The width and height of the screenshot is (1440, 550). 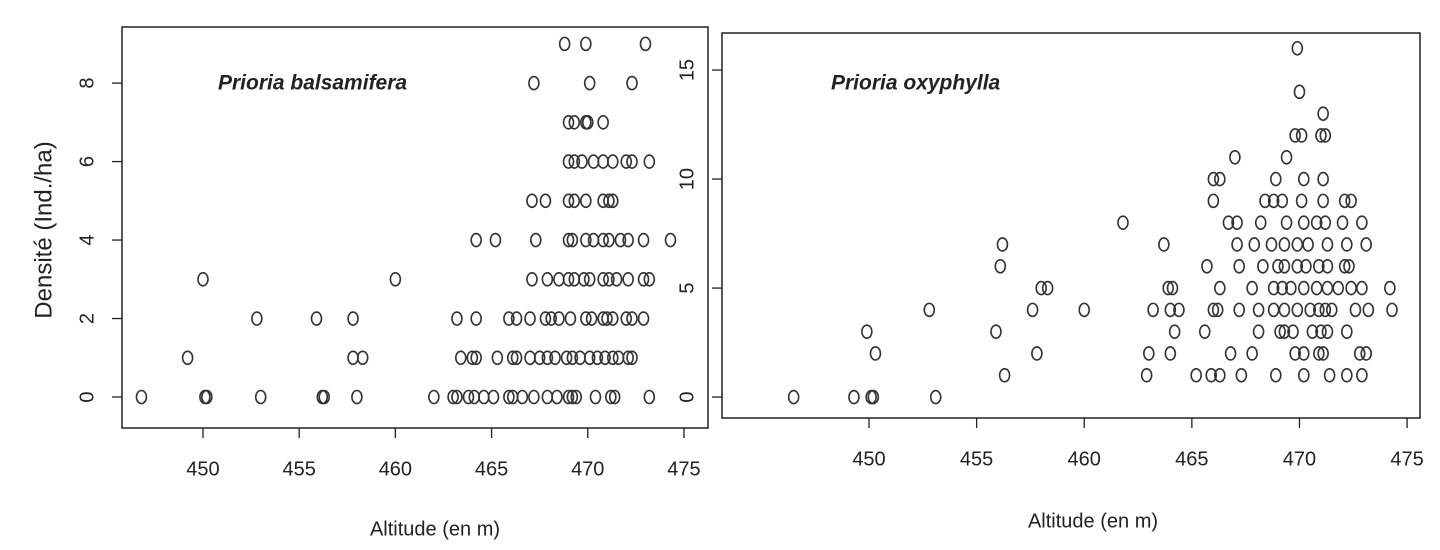 What do you see at coordinates (587, 469) in the screenshot?
I see `x-tick-label: 470` at bounding box center [587, 469].